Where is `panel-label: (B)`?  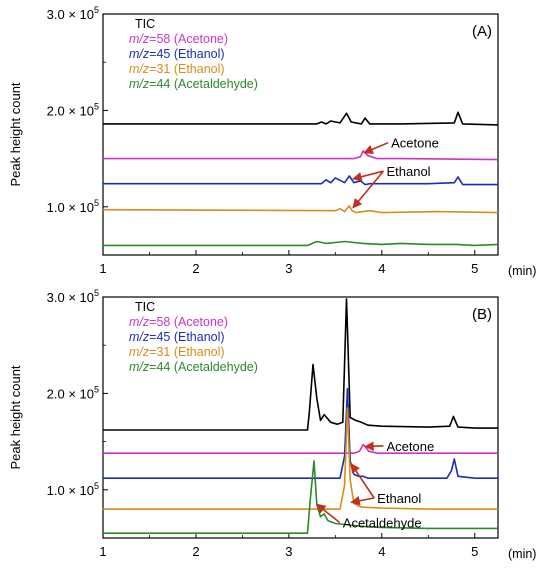 panel-label: (B) is located at coordinates (482, 314).